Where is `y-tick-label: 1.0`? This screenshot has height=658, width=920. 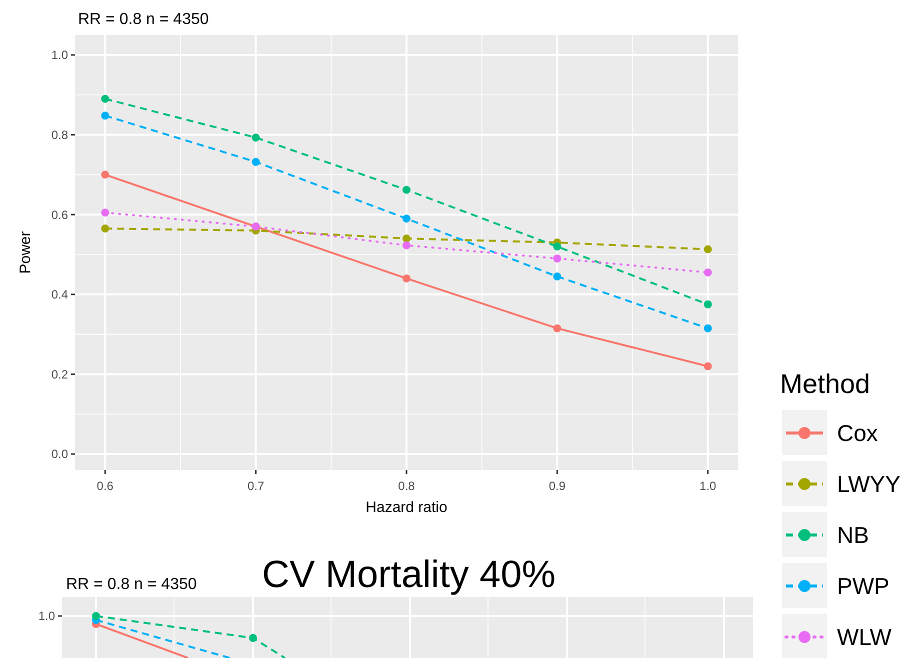 y-tick-label: 1.0 is located at coordinates (59, 55).